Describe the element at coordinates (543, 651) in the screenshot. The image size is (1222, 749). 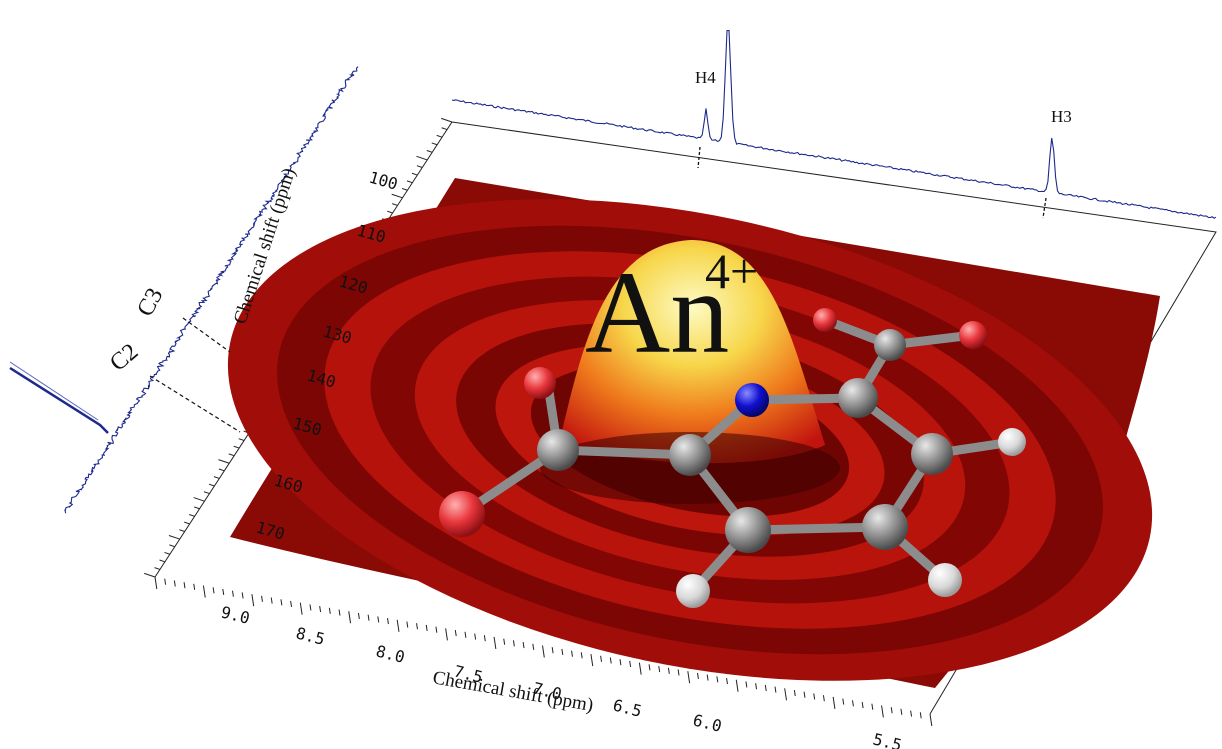
I see `x-axis-ticks` at that location.